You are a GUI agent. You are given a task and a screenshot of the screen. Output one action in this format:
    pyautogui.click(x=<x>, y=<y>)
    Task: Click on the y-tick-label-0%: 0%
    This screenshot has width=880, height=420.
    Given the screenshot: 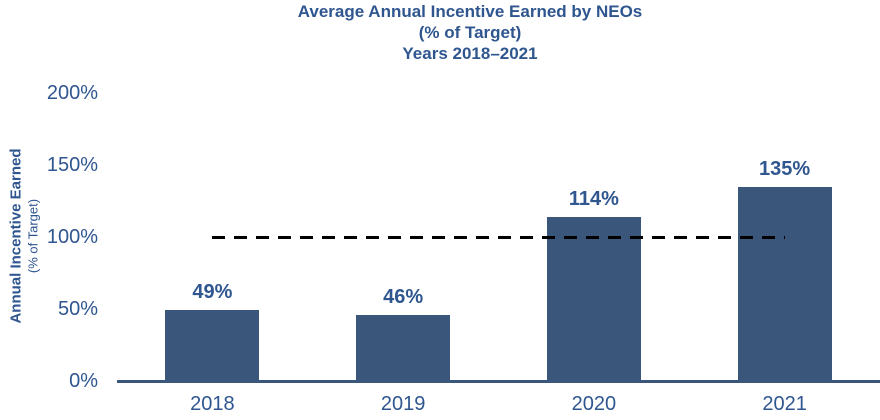 What is the action you would take?
    pyautogui.click(x=83, y=381)
    